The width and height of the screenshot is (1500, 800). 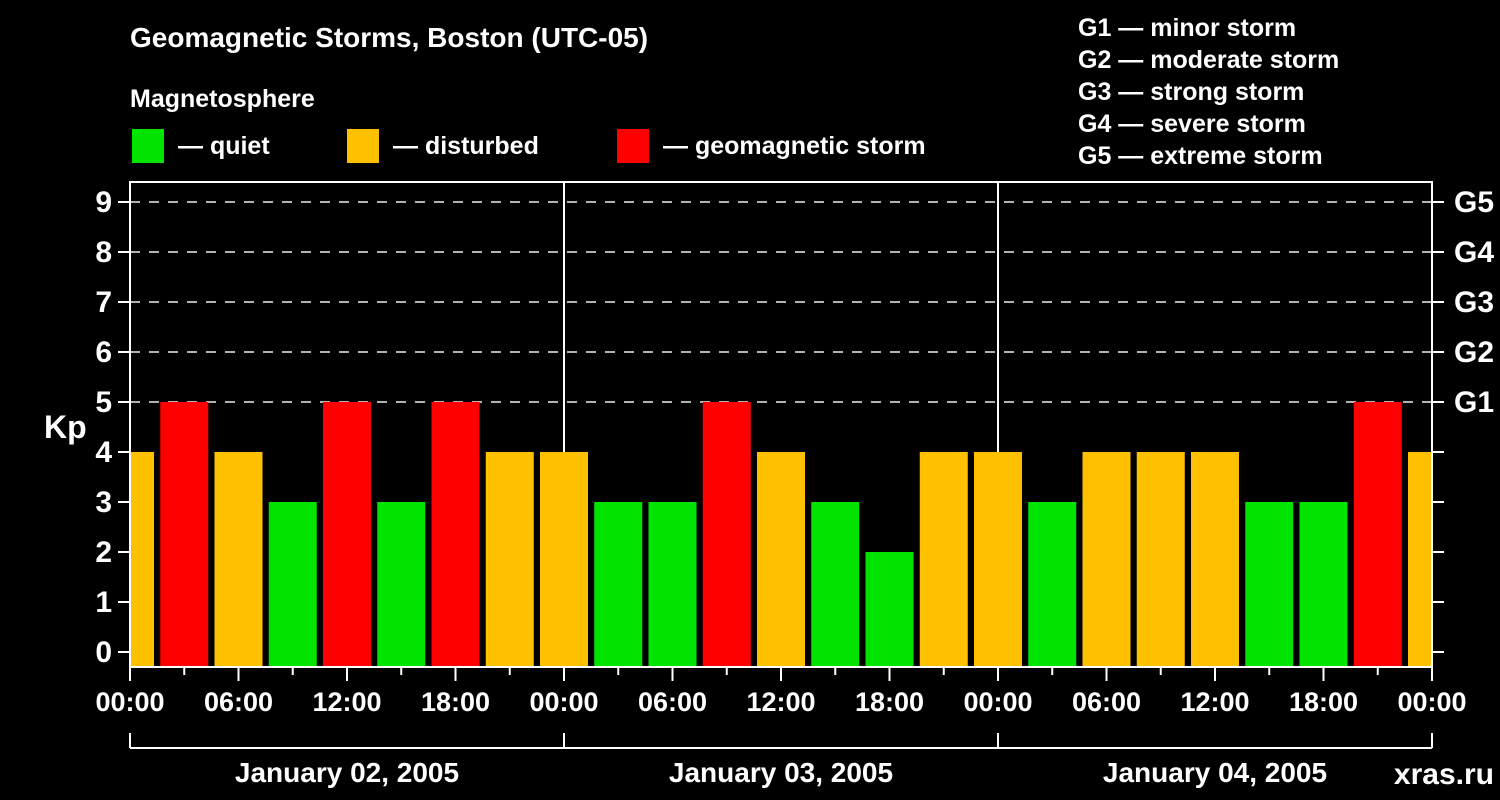 I want to click on date-label: January 03, 2005, so click(x=781, y=772).